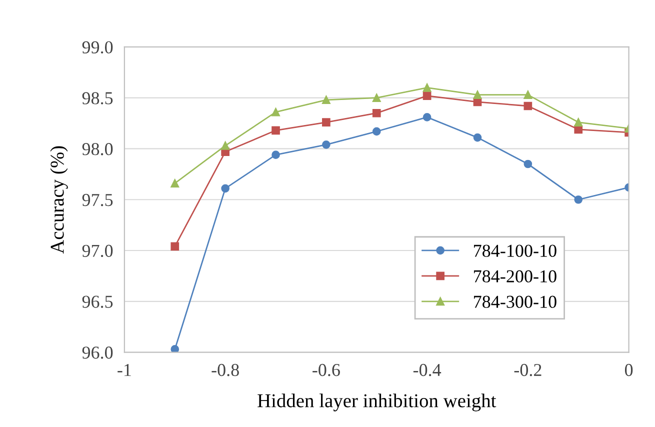 The width and height of the screenshot is (655, 427). I want to click on x-tick-label: -1, so click(124, 370).